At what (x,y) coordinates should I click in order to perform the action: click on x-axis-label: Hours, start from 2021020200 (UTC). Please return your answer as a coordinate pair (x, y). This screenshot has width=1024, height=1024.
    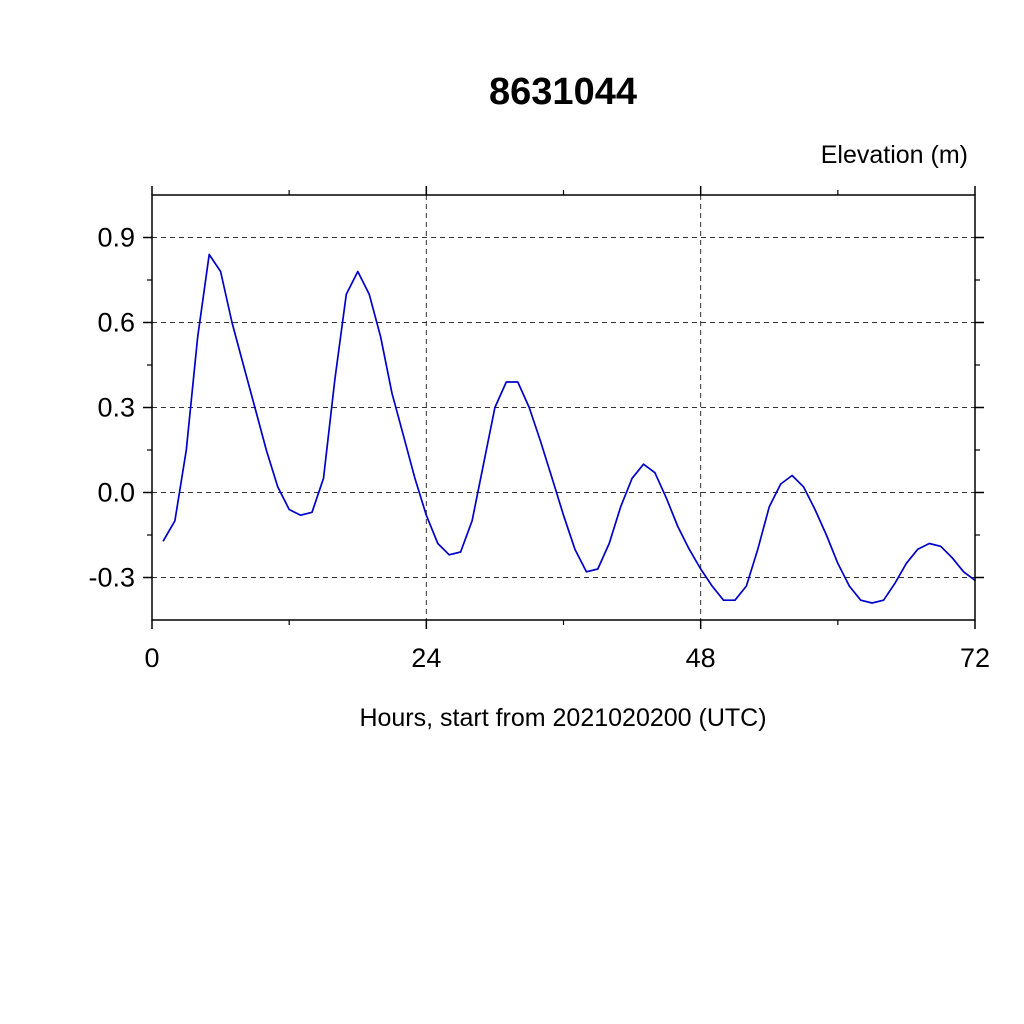
    Looking at the image, I should click on (562, 718).